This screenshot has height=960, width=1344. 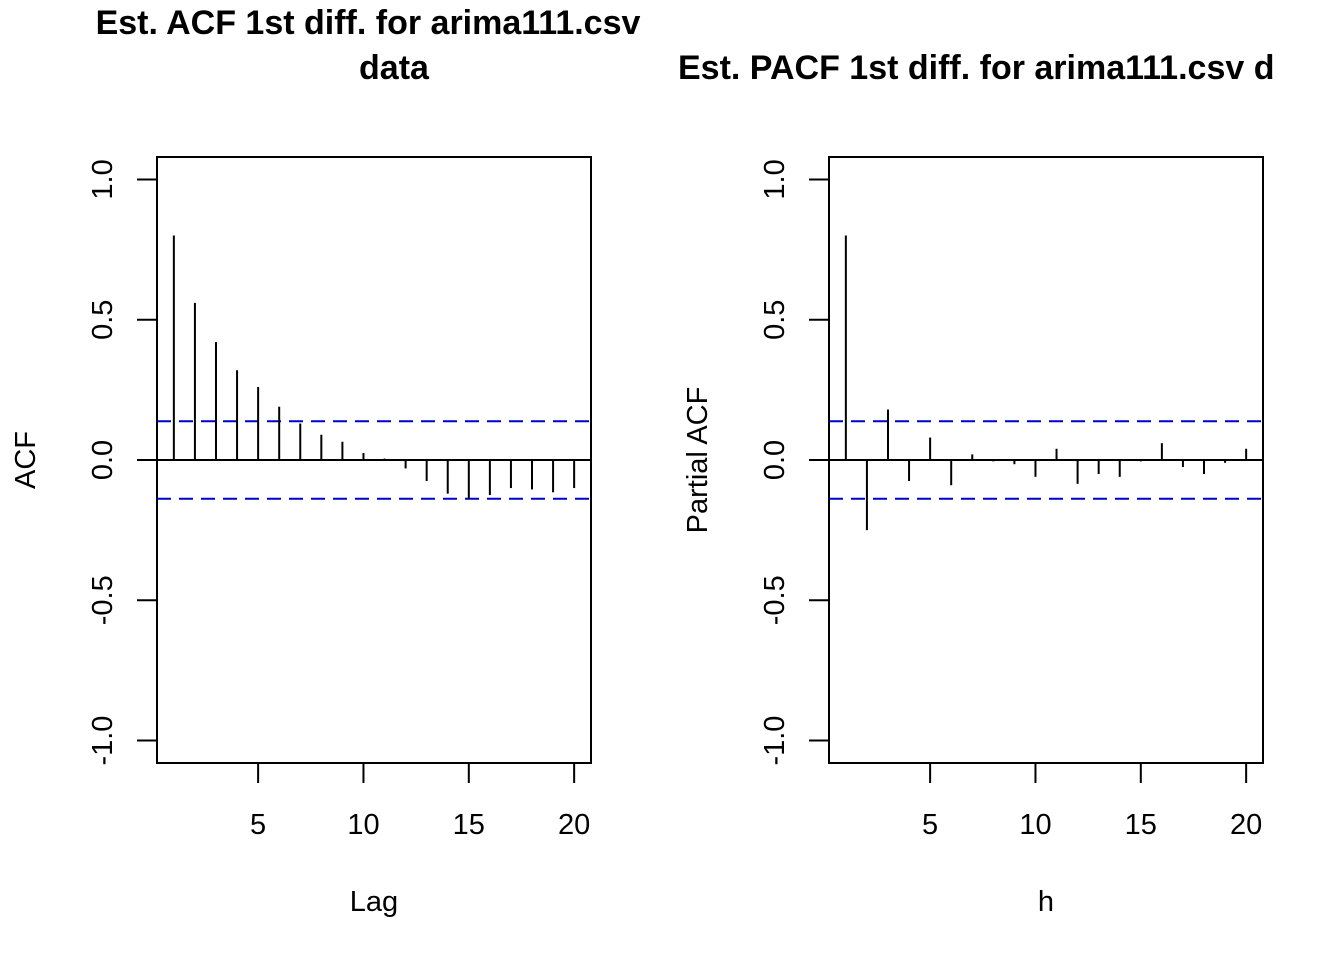 What do you see at coordinates (698, 460) in the screenshot?
I see `pacf-y-axis-label: Partial ACF` at bounding box center [698, 460].